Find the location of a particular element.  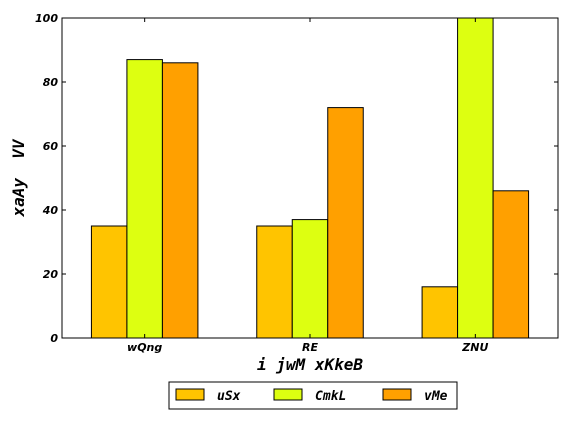

bar-vMe-ZNU is located at coordinates (511, 264).